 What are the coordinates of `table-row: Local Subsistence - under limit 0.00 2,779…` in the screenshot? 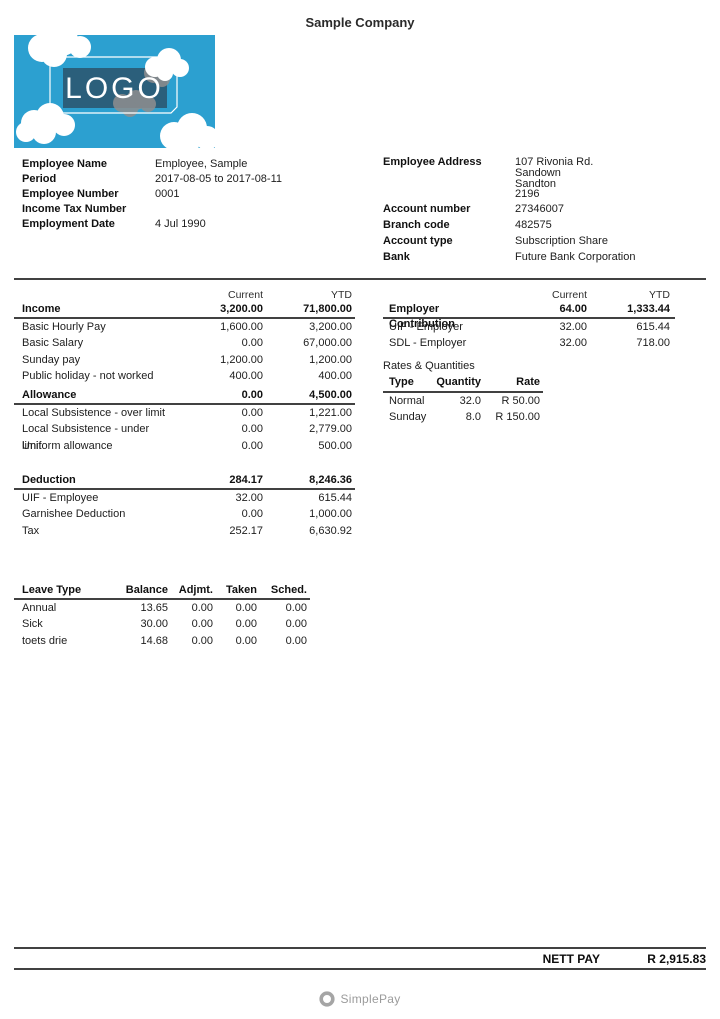 It's located at (184, 436).